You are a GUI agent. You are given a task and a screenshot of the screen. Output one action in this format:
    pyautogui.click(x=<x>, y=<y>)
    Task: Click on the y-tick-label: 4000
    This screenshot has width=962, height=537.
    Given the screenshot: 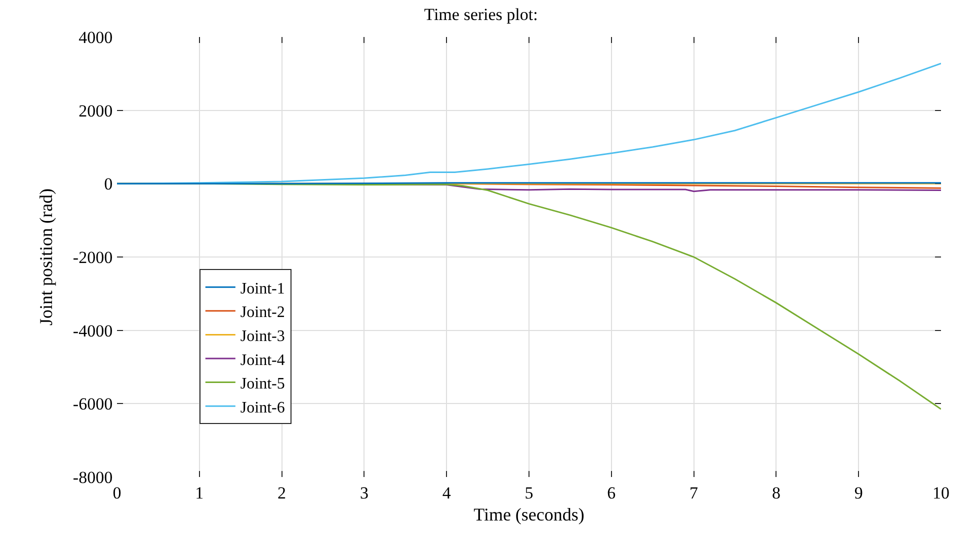 What is the action you would take?
    pyautogui.click(x=95, y=37)
    